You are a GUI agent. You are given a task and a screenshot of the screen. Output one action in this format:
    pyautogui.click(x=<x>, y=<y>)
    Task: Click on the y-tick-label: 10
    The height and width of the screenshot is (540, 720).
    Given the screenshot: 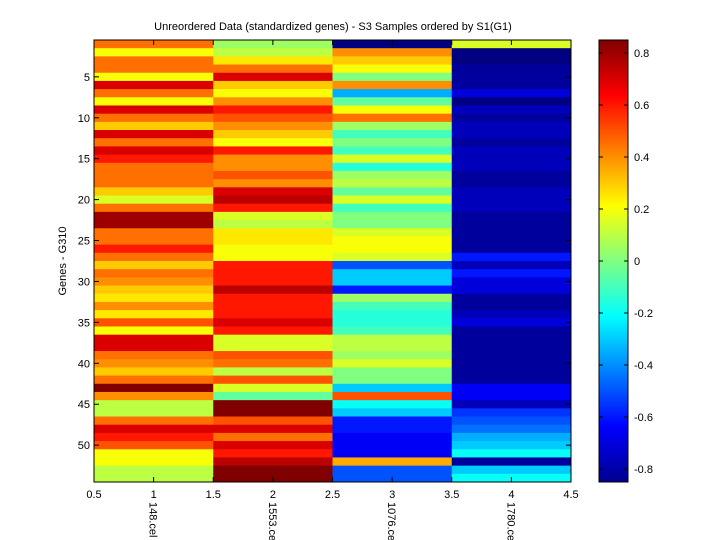 What is the action you would take?
    pyautogui.click(x=84, y=119)
    